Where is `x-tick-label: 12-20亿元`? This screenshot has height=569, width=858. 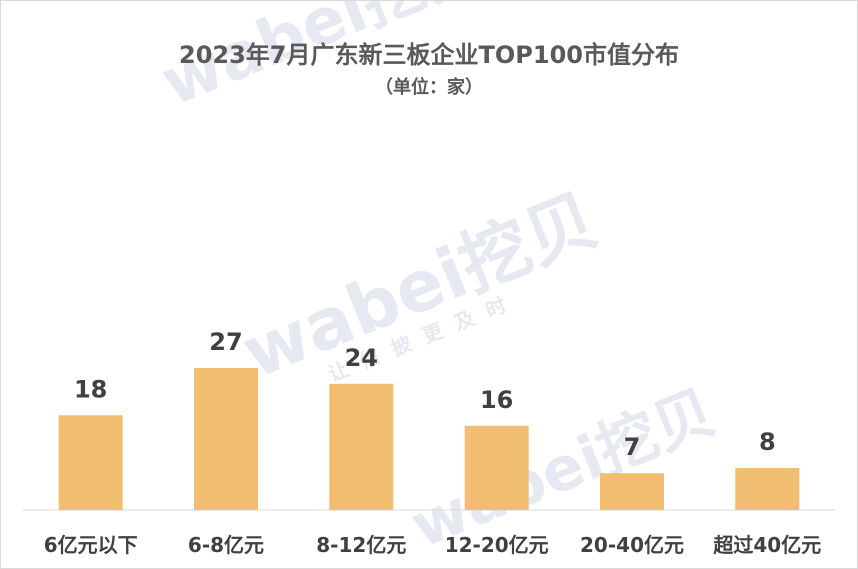
x-tick-label: 12-20亿元 is located at coordinates (497, 545).